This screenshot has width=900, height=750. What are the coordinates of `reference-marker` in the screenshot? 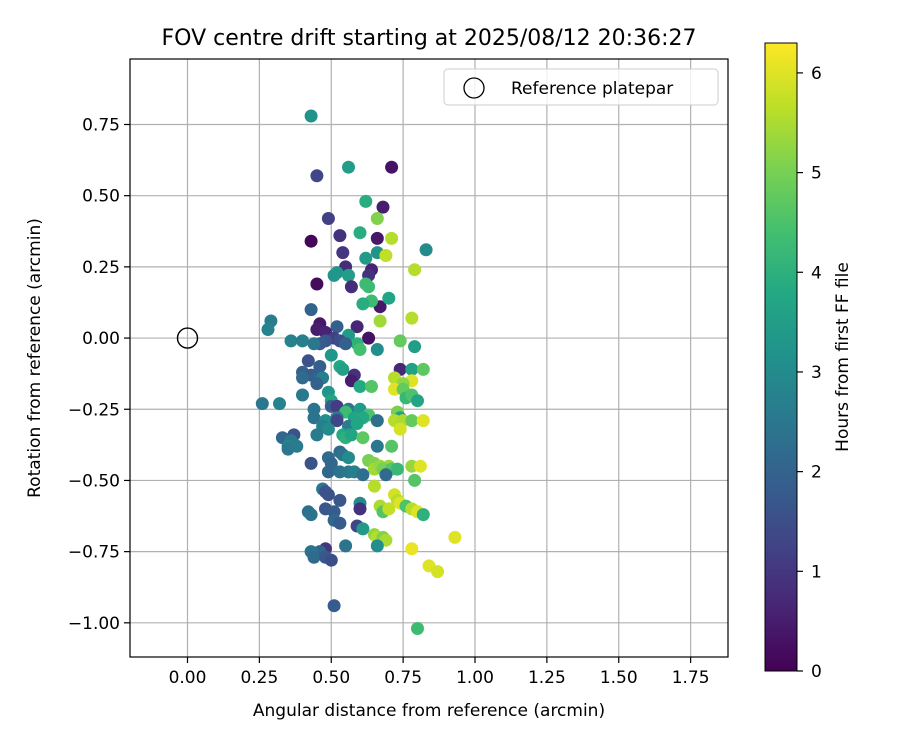 It's located at (187, 338).